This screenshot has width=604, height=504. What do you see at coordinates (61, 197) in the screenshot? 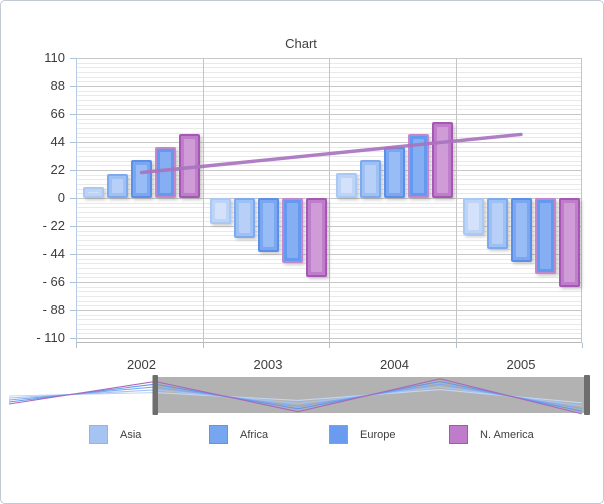
I see `y-axis-label: 0` at bounding box center [61, 197].